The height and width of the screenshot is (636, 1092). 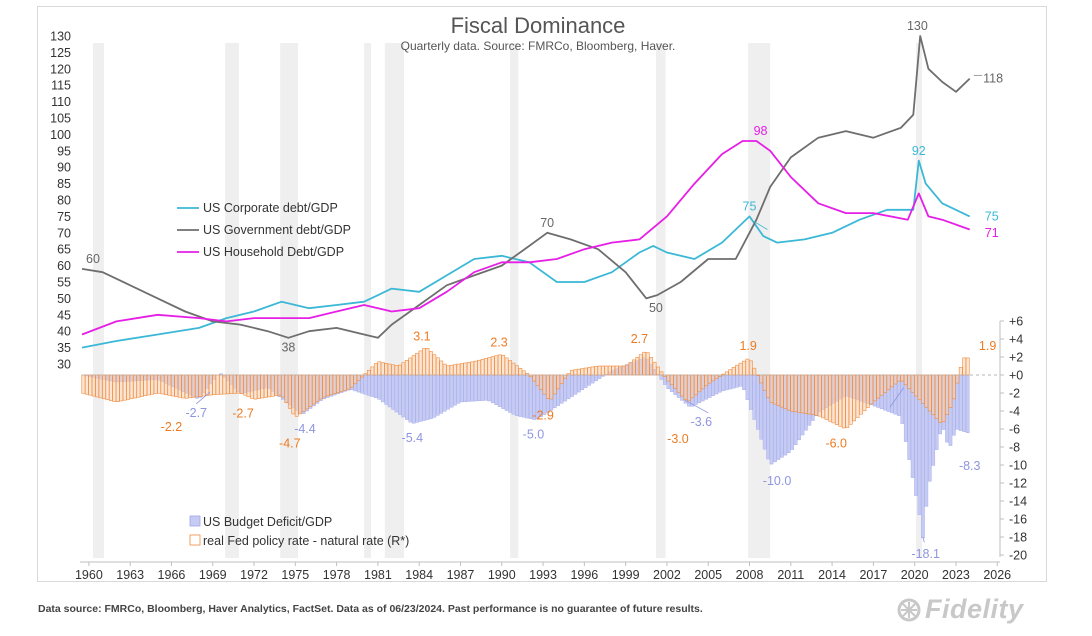 What do you see at coordinates (60, 119) in the screenshot?
I see `left-axis-tick-label: 105` at bounding box center [60, 119].